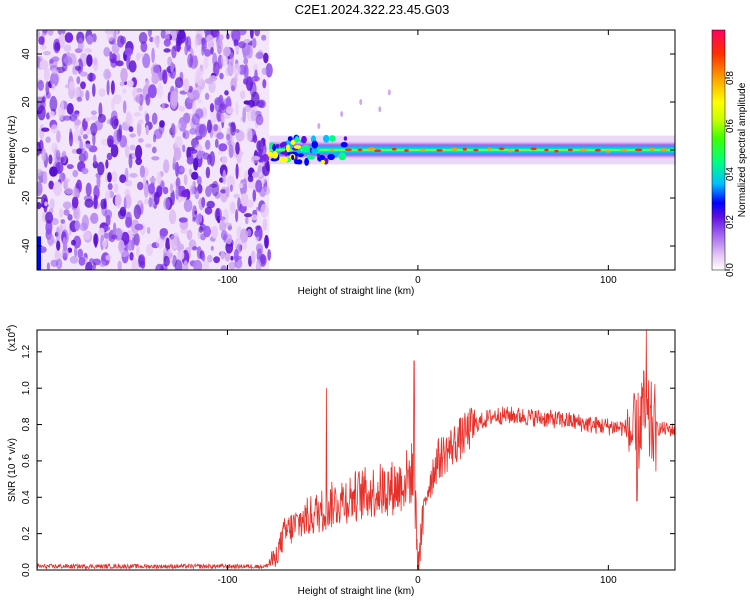  Describe the element at coordinates (608, 580) in the screenshot. I see `x-tick-label: 100` at that location.